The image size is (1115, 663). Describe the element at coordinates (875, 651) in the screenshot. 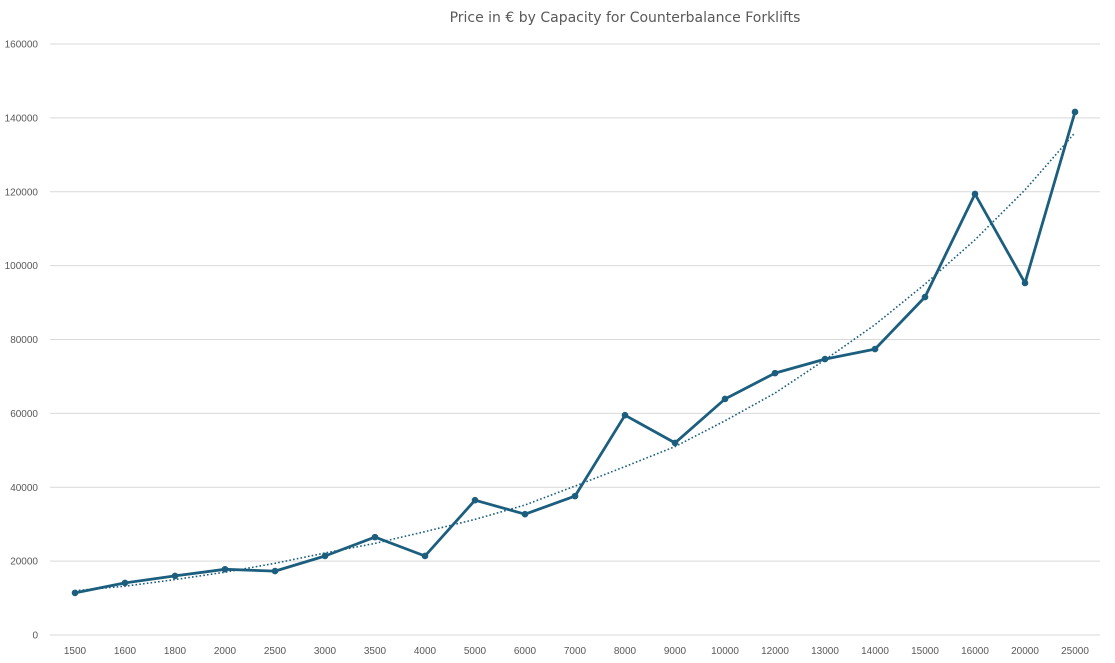

I see `x-tick-label: 14000` at that location.